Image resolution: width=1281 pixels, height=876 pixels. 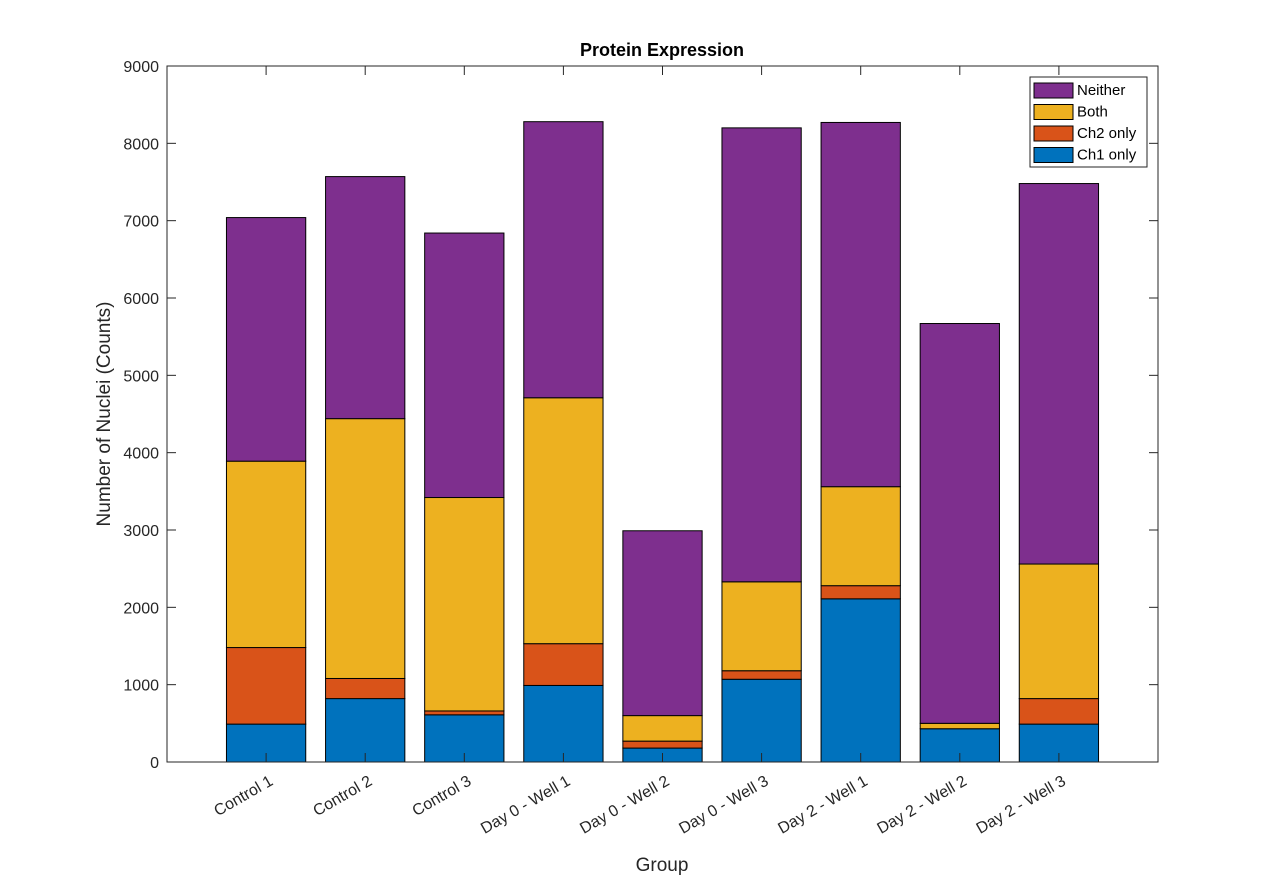 What do you see at coordinates (1092, 112) in the screenshot?
I see `legend-label: Both` at bounding box center [1092, 112].